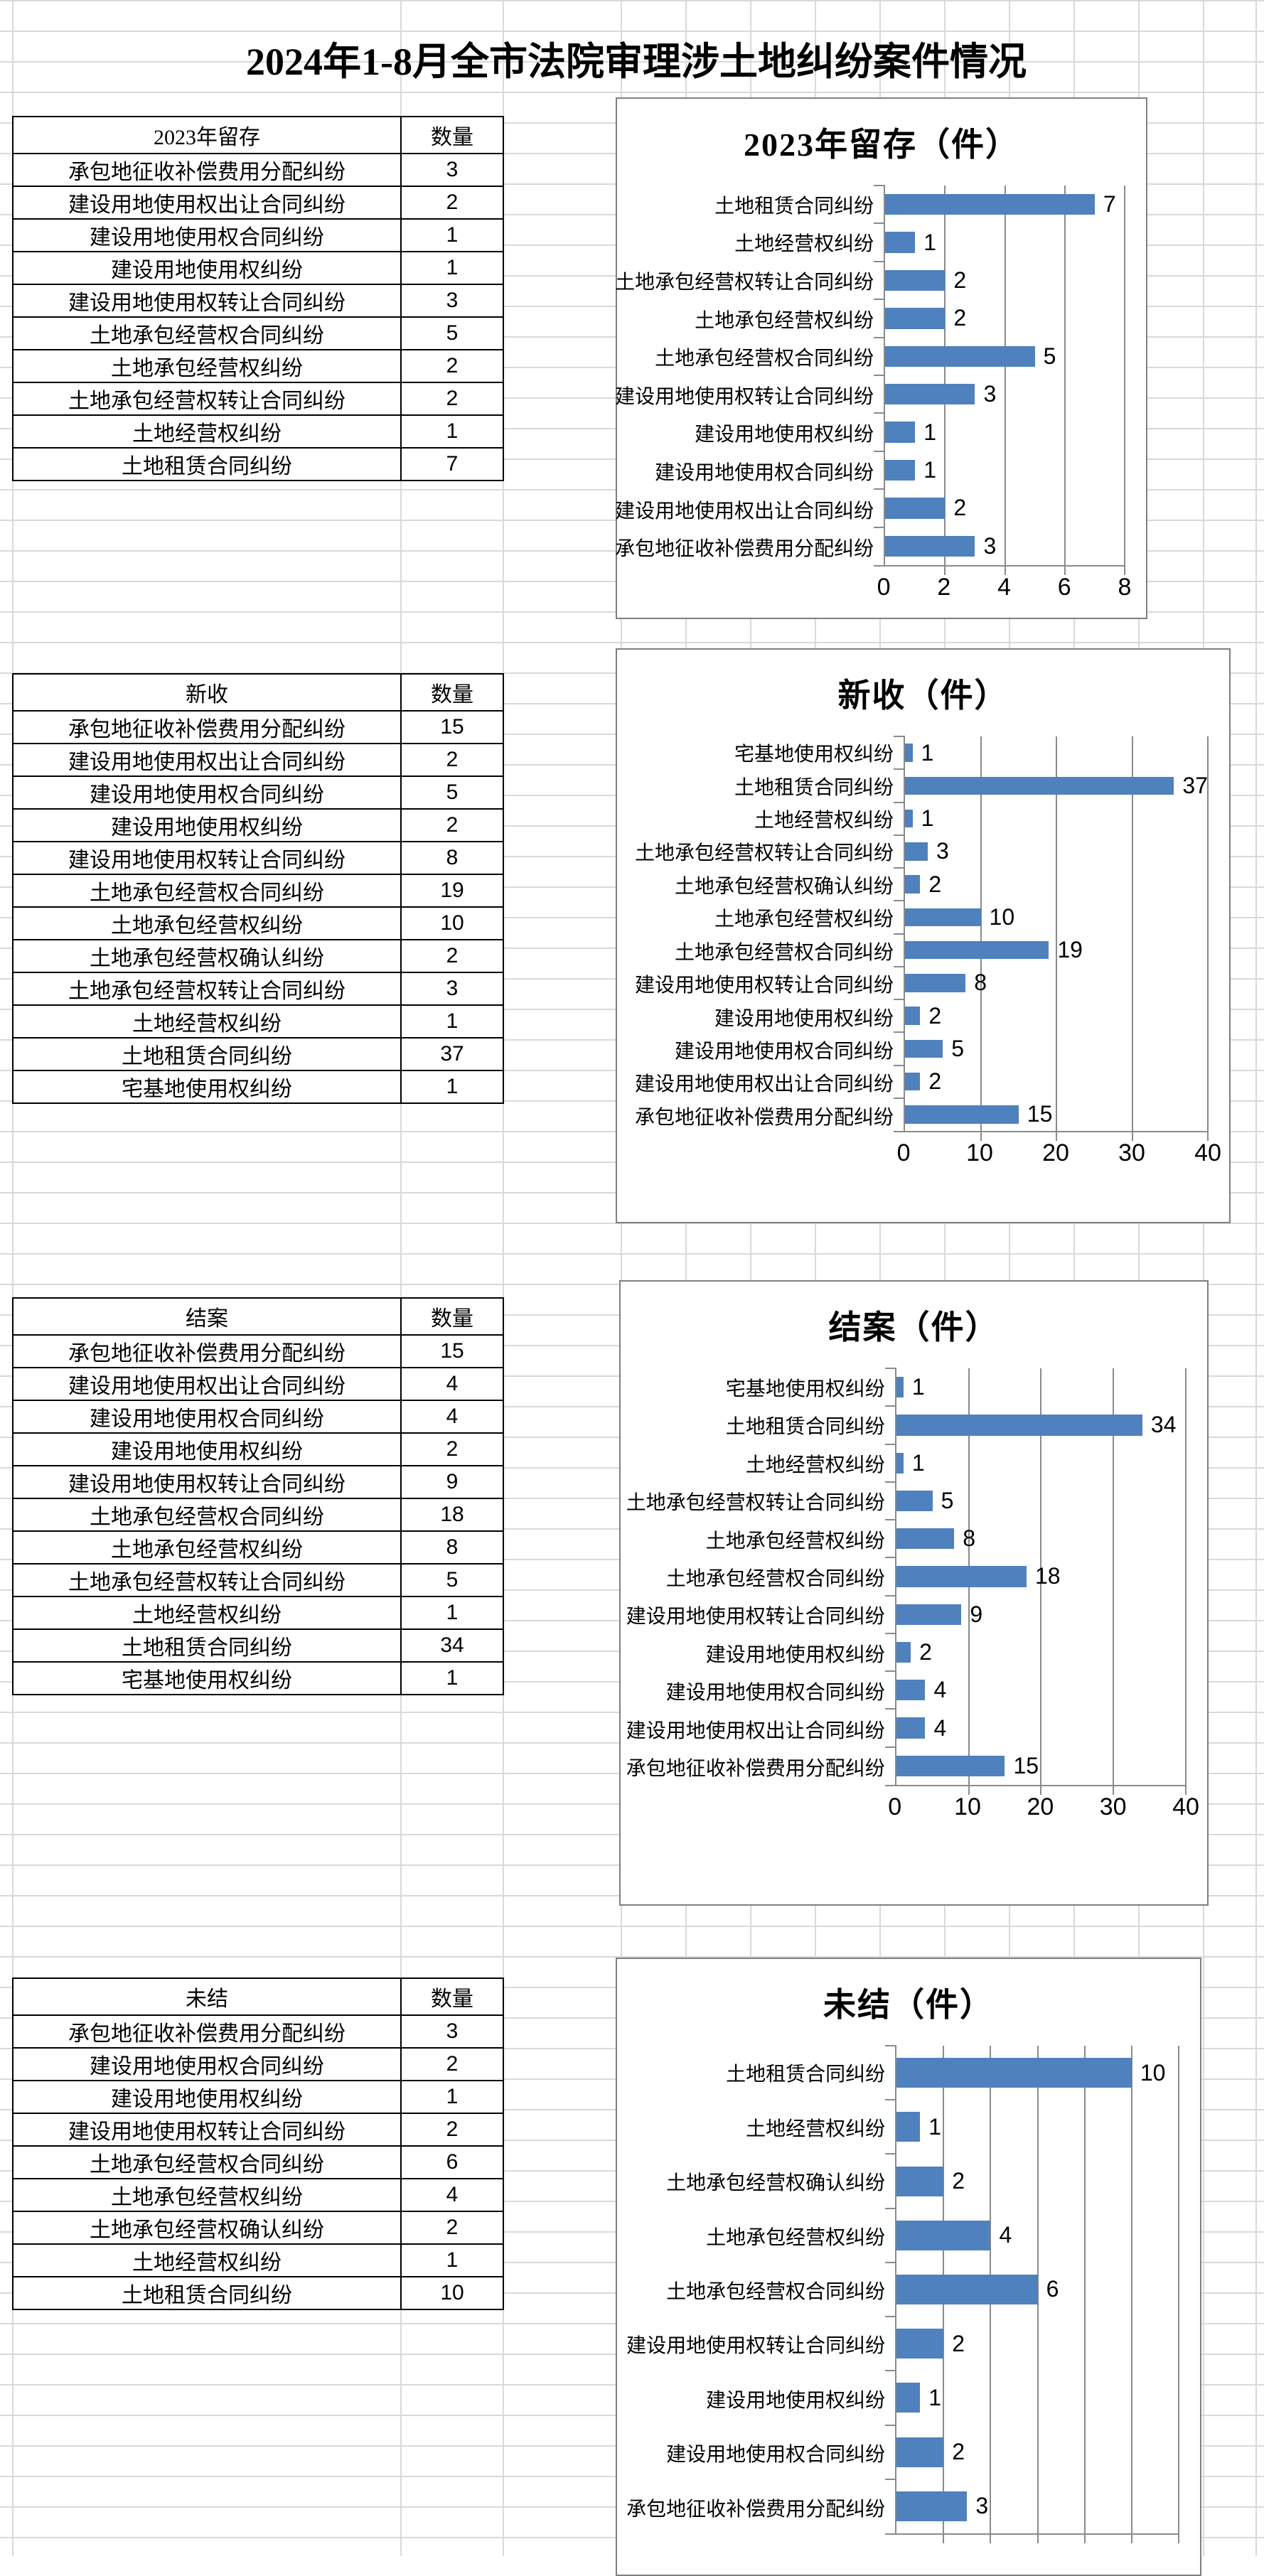  What do you see at coordinates (452, 1054) in the screenshot?
I see `count-cell: 37` at bounding box center [452, 1054].